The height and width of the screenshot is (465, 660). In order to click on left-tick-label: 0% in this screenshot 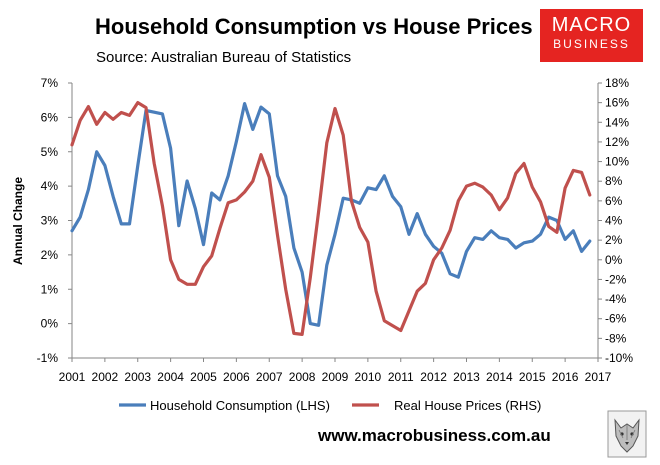, I will do `click(50, 324)`.